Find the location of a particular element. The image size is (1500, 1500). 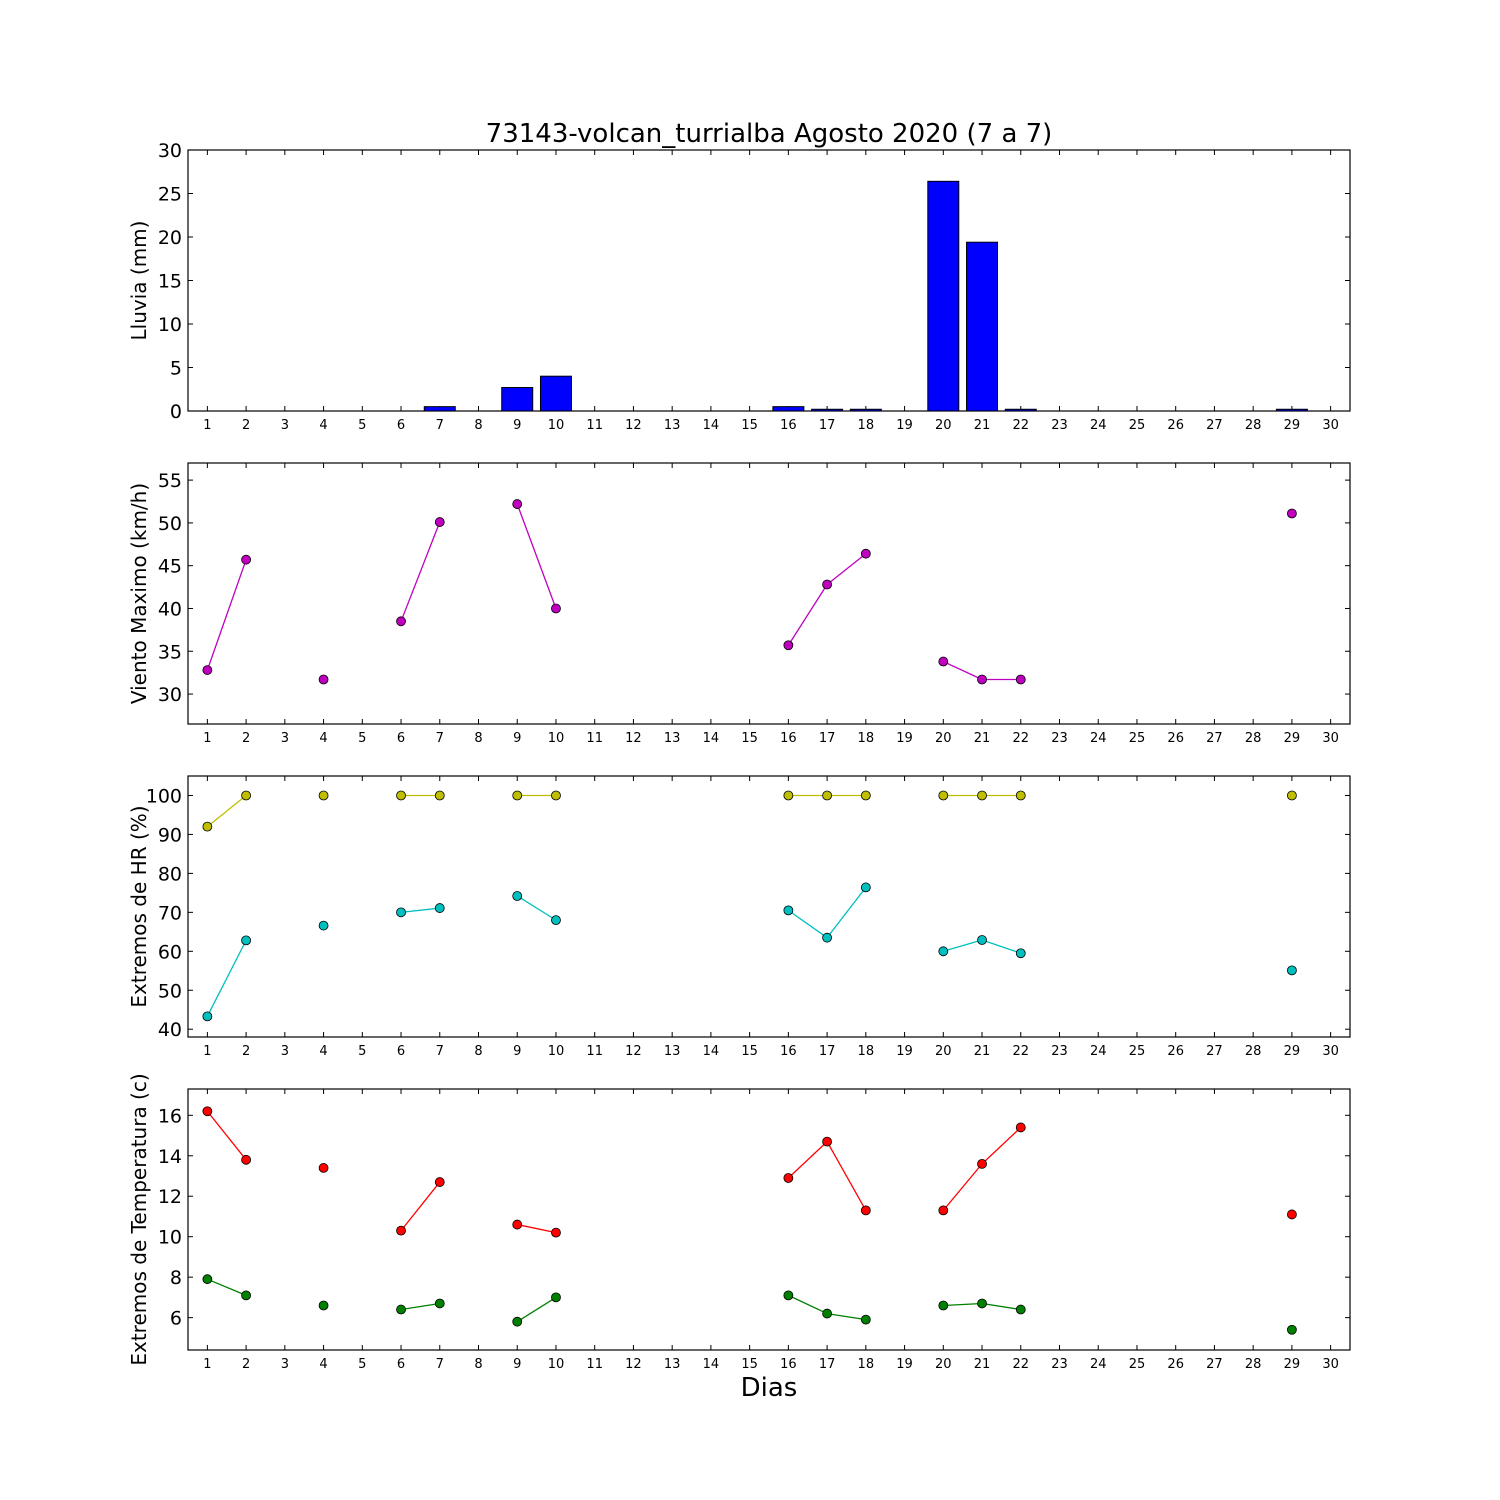

panel-1-x-tick-label: 27 is located at coordinates (1214, 425).